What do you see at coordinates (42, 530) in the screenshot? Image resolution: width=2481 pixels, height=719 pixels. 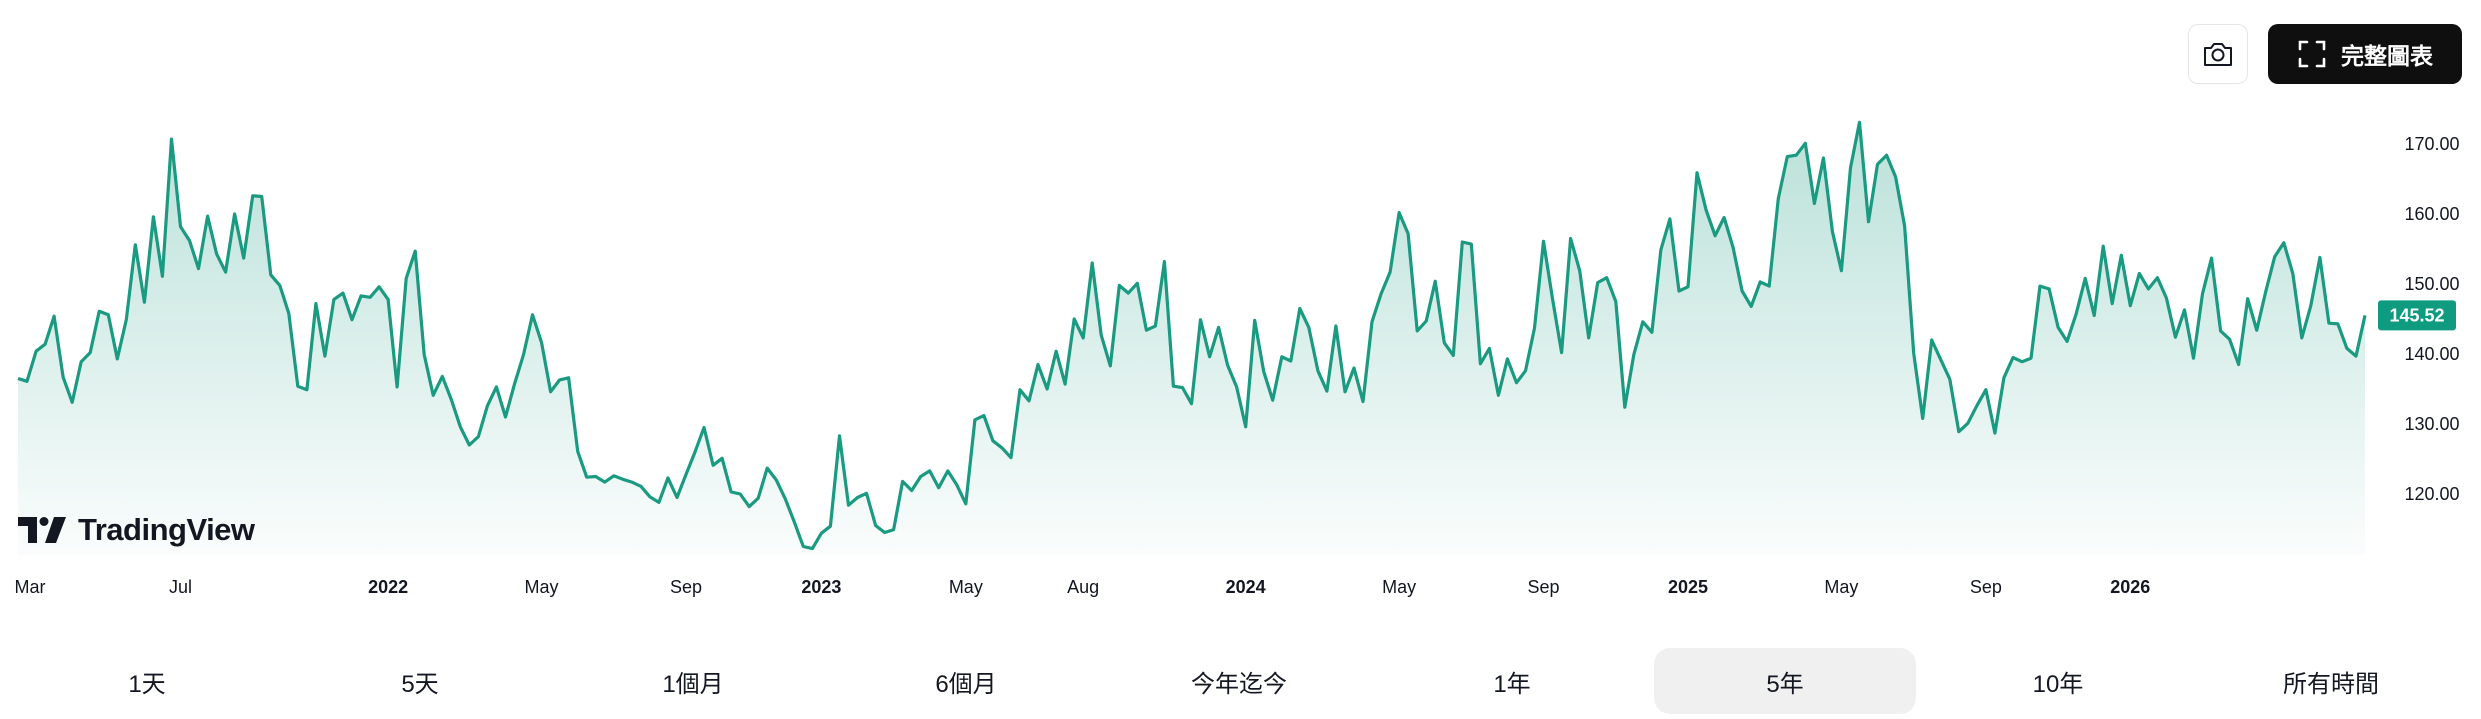 I see `tradingview-logo-icon` at bounding box center [42, 530].